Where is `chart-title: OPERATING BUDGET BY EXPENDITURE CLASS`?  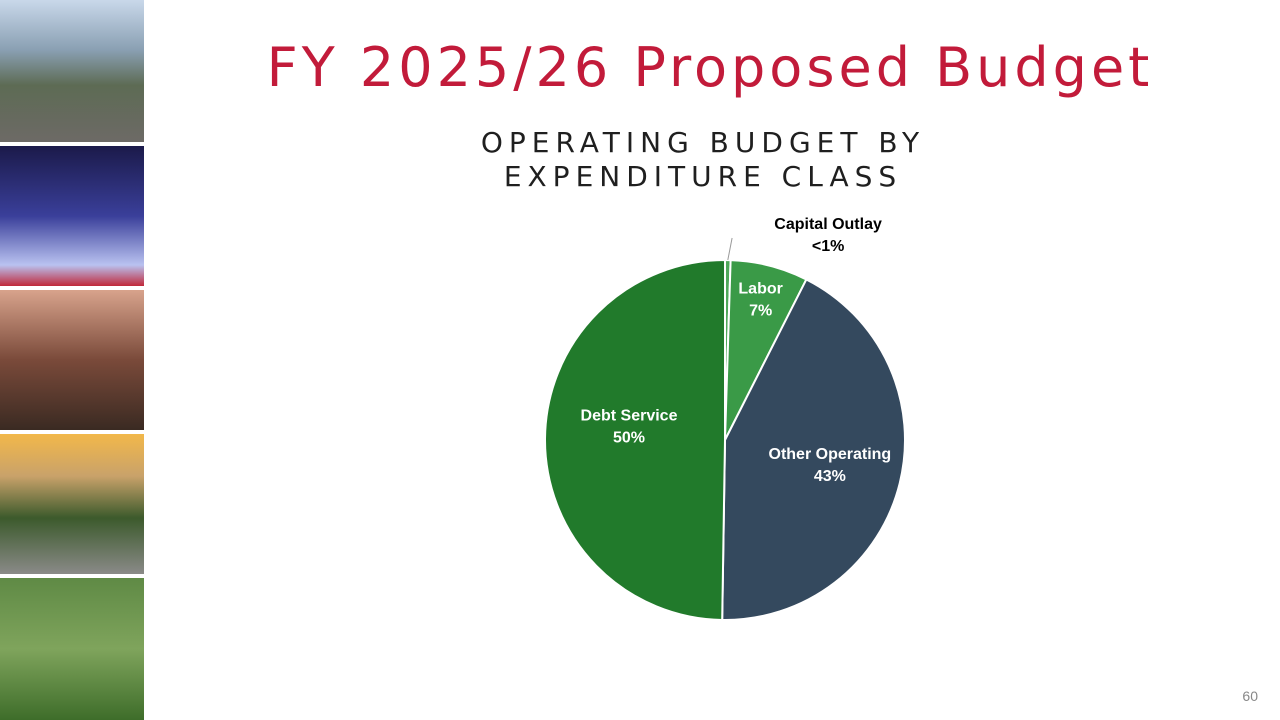 chart-title: OPERATING BUDGET BY EXPENDITURE CLASS is located at coordinates (703, 159).